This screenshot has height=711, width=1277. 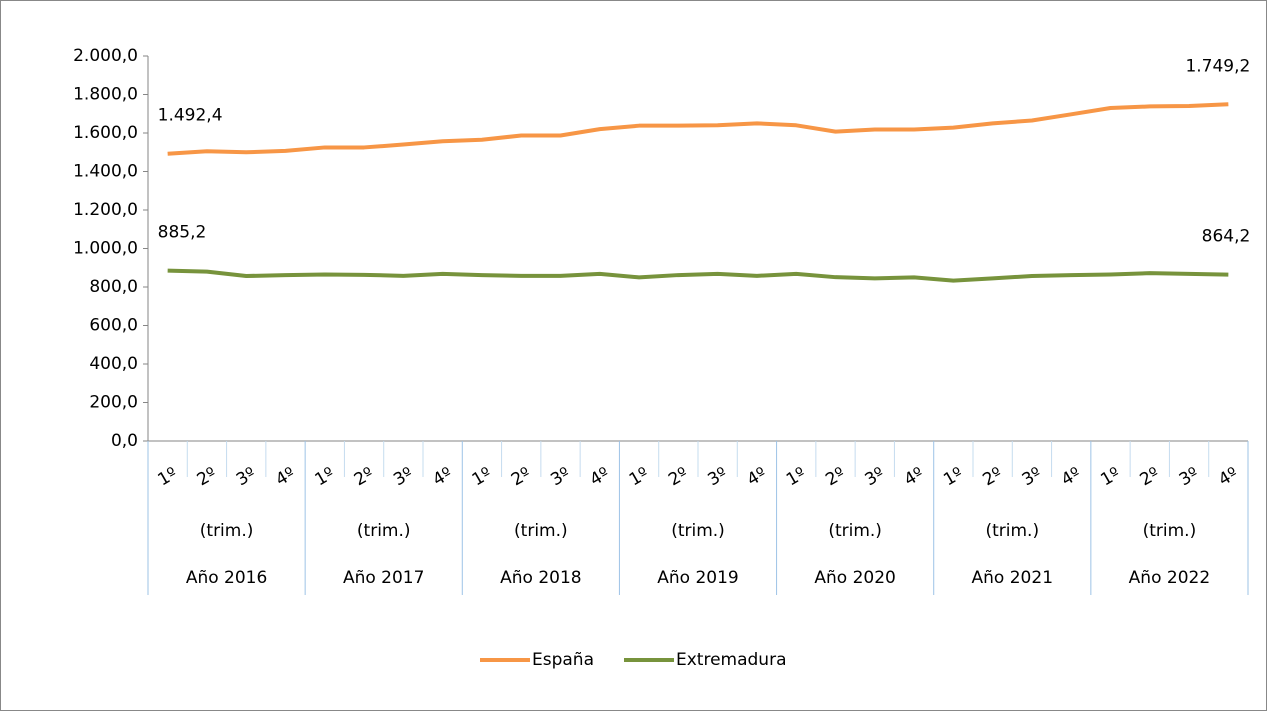 I want to click on group-year-label: Año 2019, so click(x=697, y=578).